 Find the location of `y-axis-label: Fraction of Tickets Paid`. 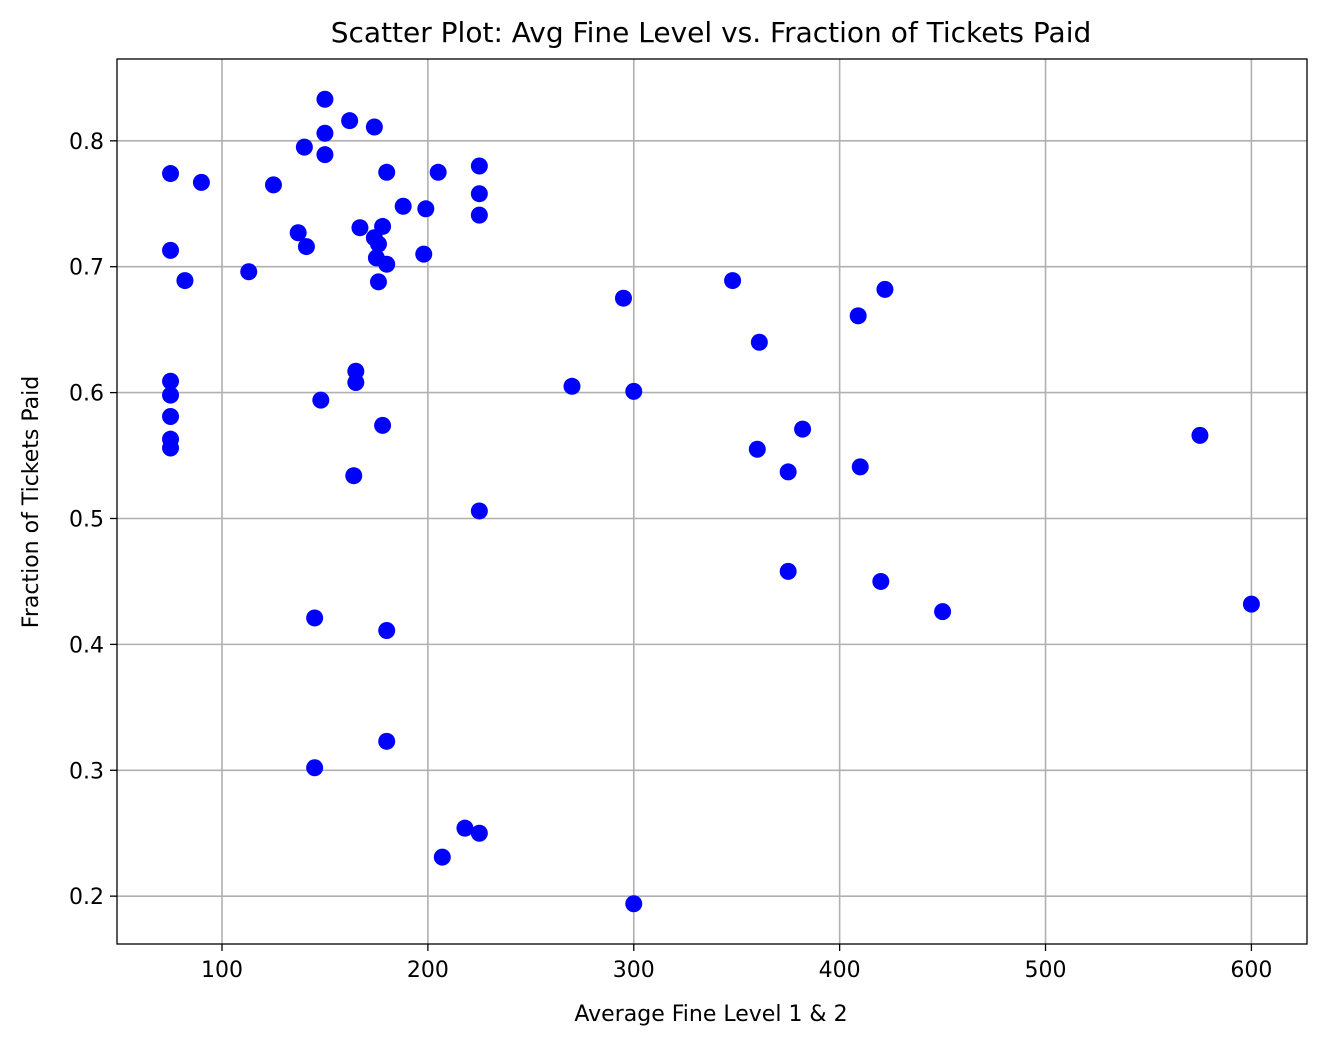

y-axis-label: Fraction of Tickets Paid is located at coordinates (31, 502).